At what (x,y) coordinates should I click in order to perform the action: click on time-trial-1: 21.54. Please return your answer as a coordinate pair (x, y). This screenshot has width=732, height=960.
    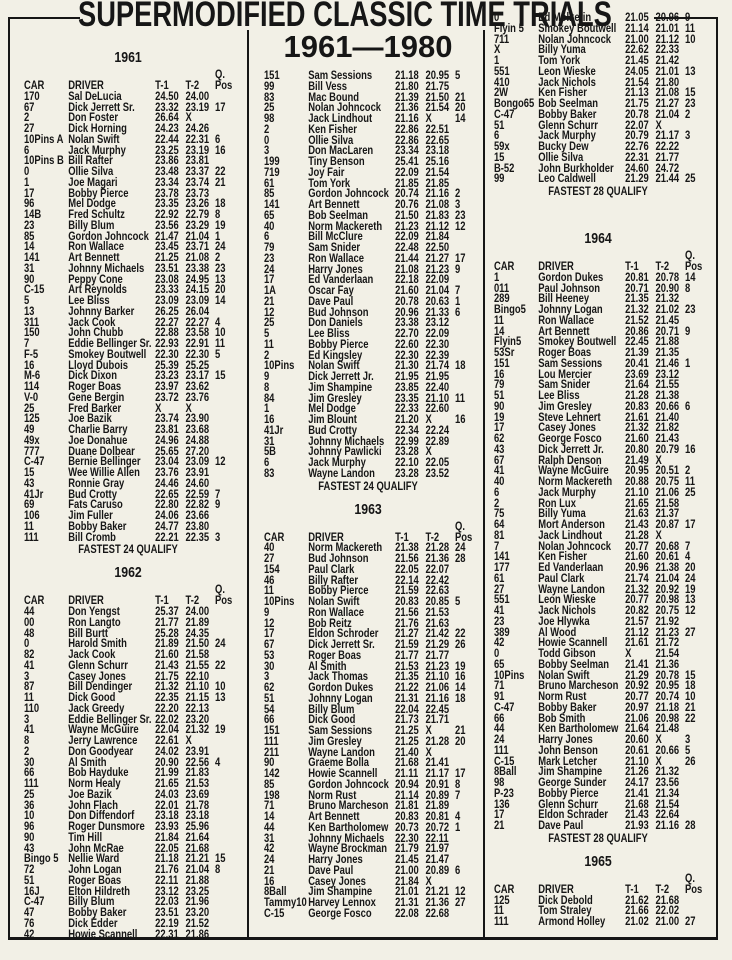
    Looking at the image, I should click on (637, 82).